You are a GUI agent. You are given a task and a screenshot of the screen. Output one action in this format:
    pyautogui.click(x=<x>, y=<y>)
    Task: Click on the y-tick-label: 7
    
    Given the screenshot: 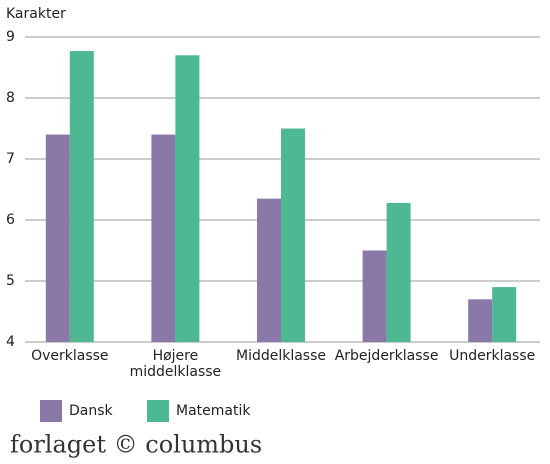 What is the action you would take?
    pyautogui.click(x=10, y=159)
    